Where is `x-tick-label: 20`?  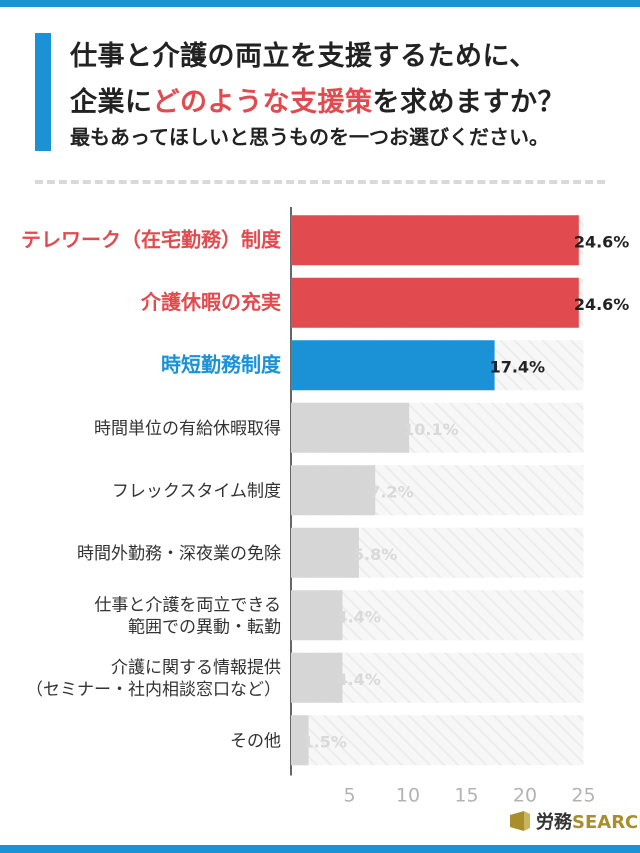
x-tick-label: 20 is located at coordinates (525, 795).